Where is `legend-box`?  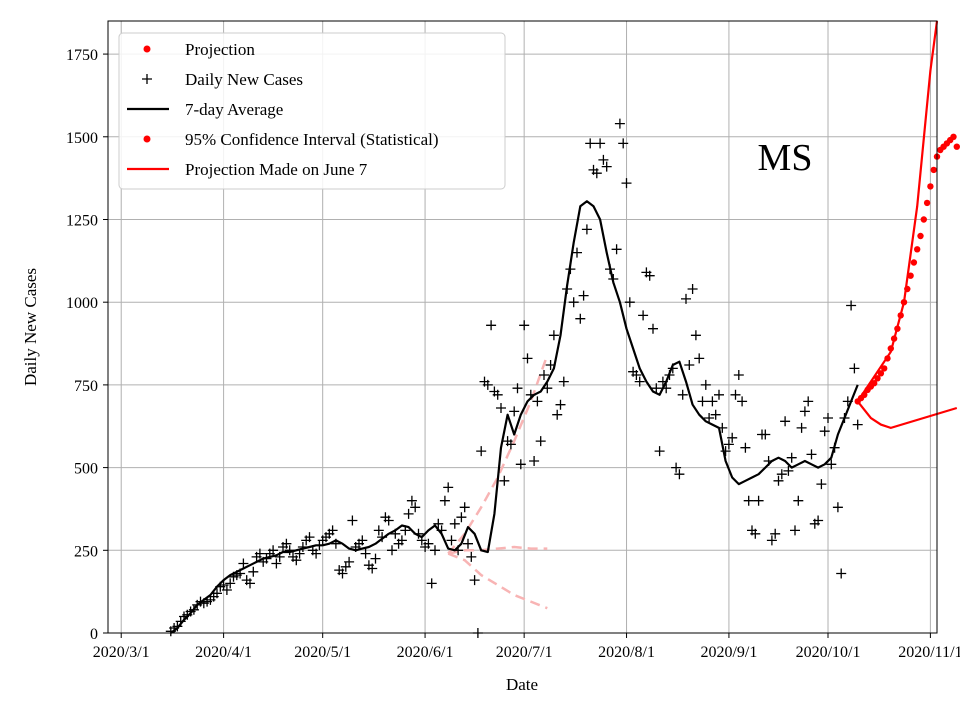
legend-box is located at coordinates (312, 111).